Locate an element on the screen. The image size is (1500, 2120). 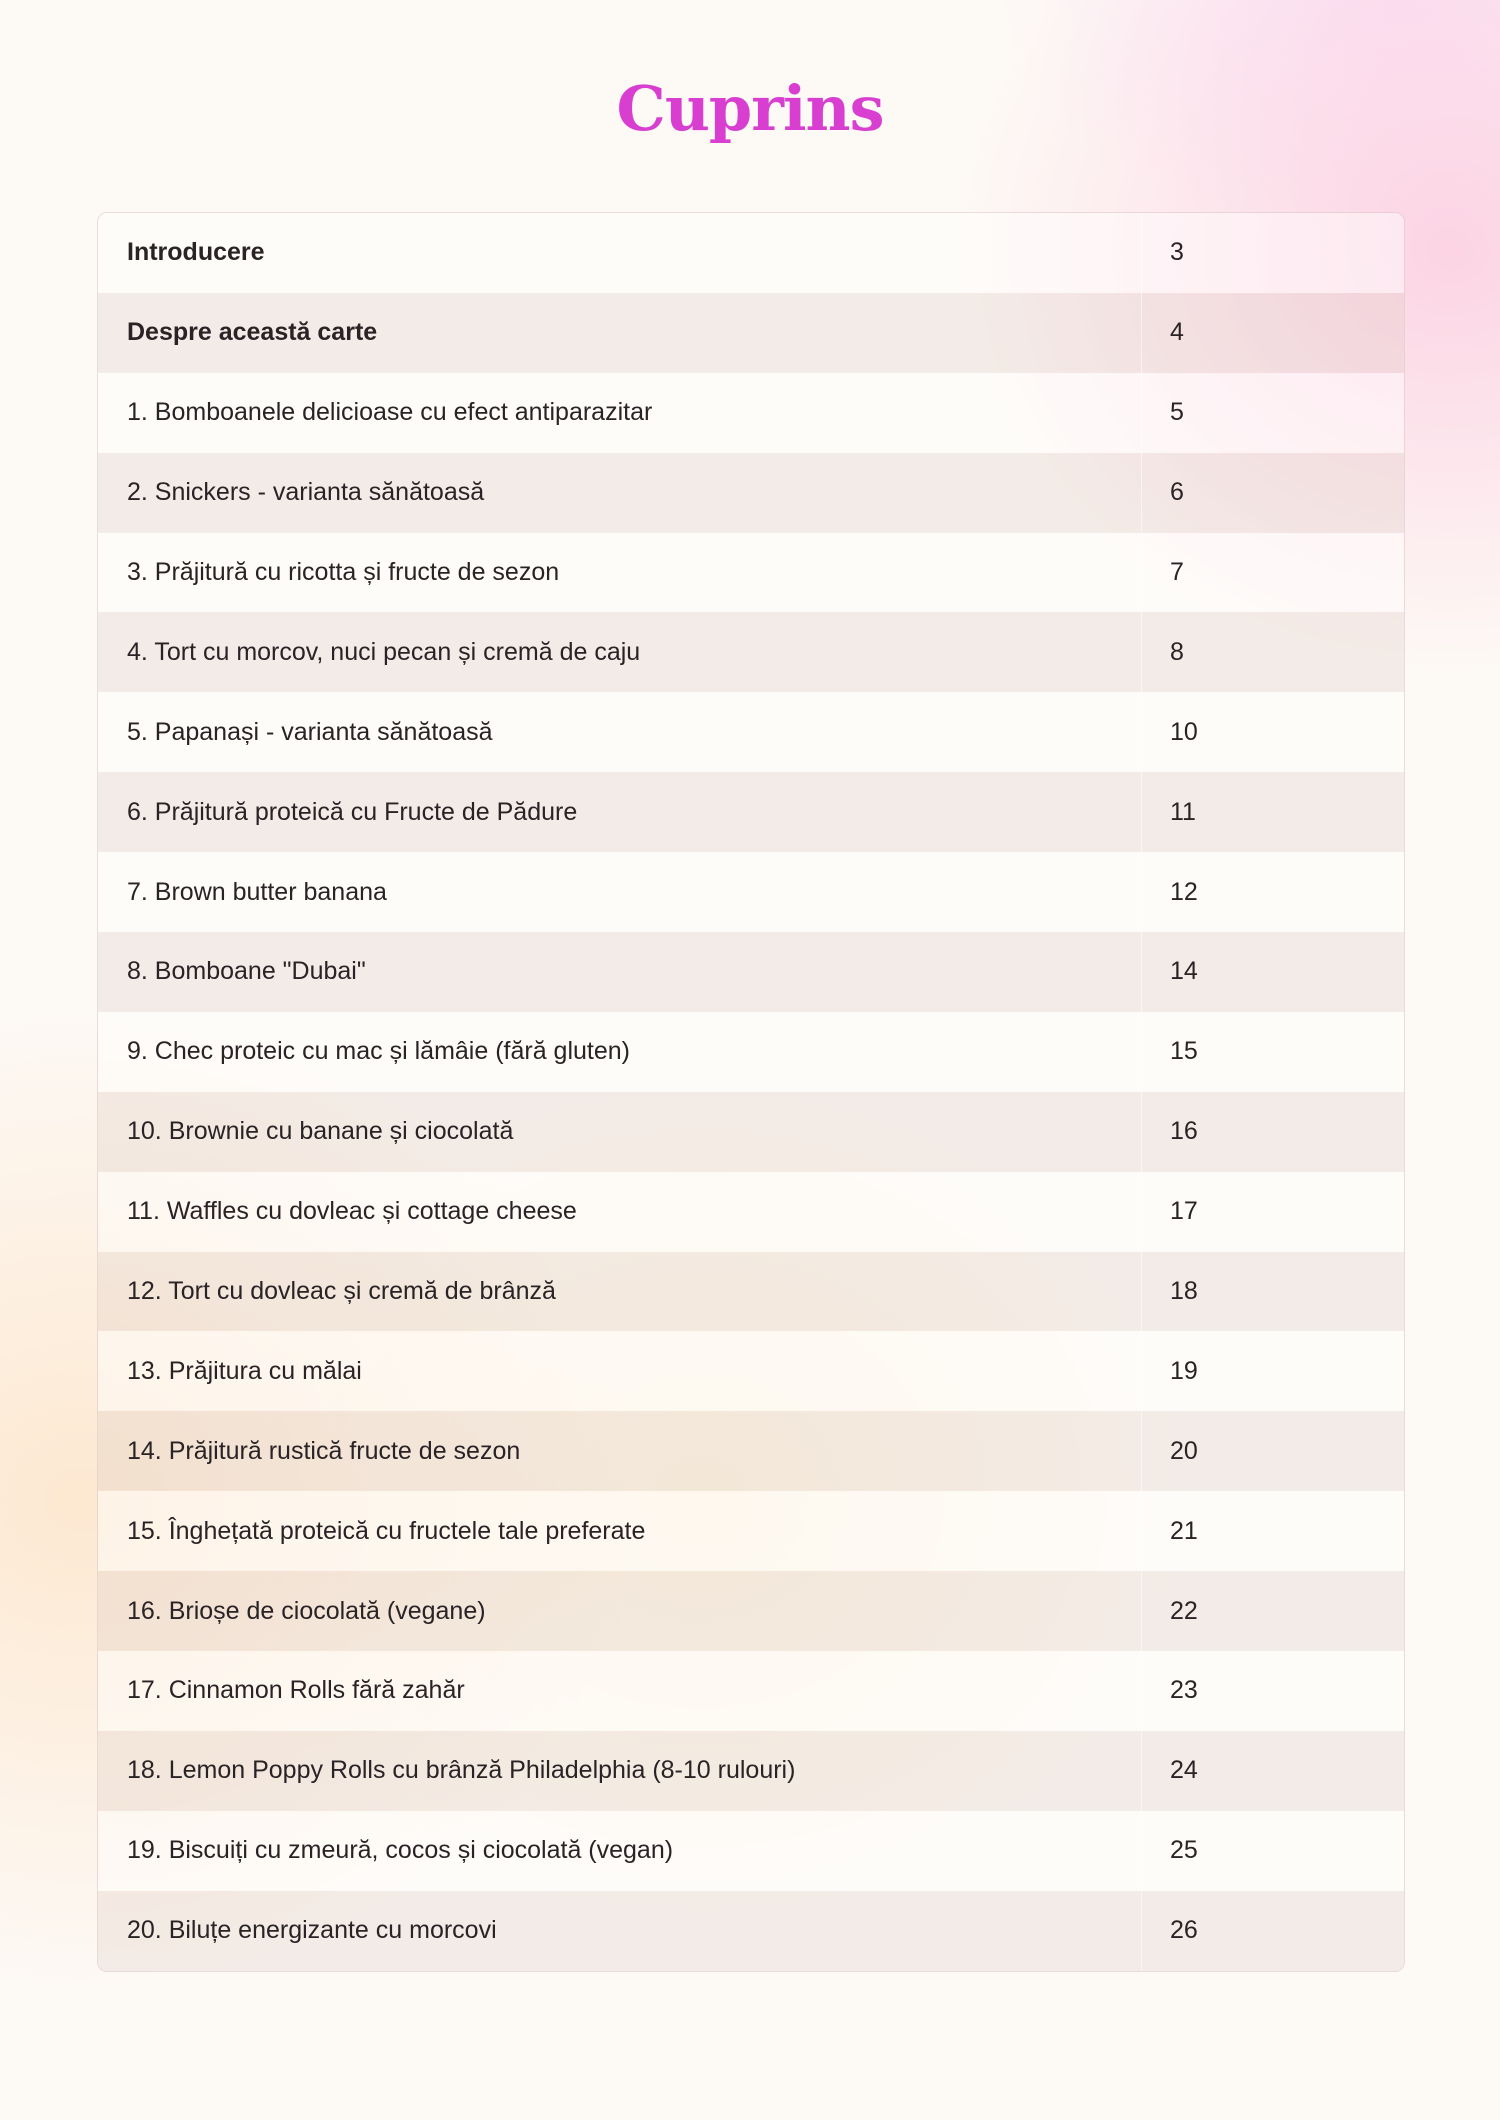
toc-entry: 2. Snickers - varianta sănătoasă 6 is located at coordinates (751, 492).